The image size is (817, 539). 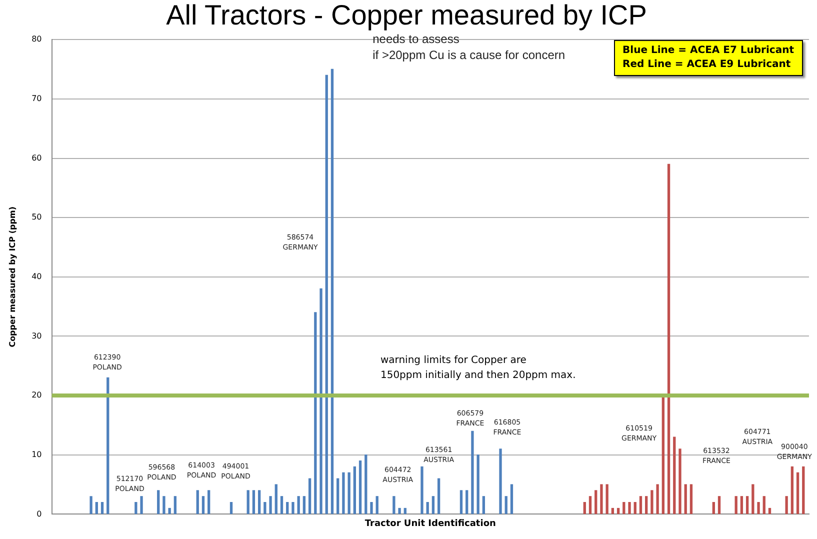 I want to click on y-tick-label: 70, so click(x=37, y=99).